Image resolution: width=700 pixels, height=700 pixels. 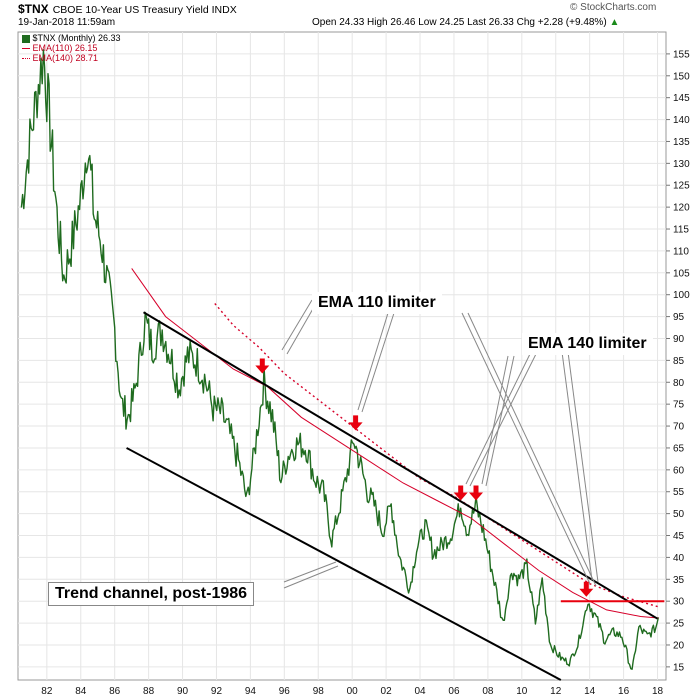 What do you see at coordinates (679, 492) in the screenshot?
I see `y-tick-label: 55` at bounding box center [679, 492].